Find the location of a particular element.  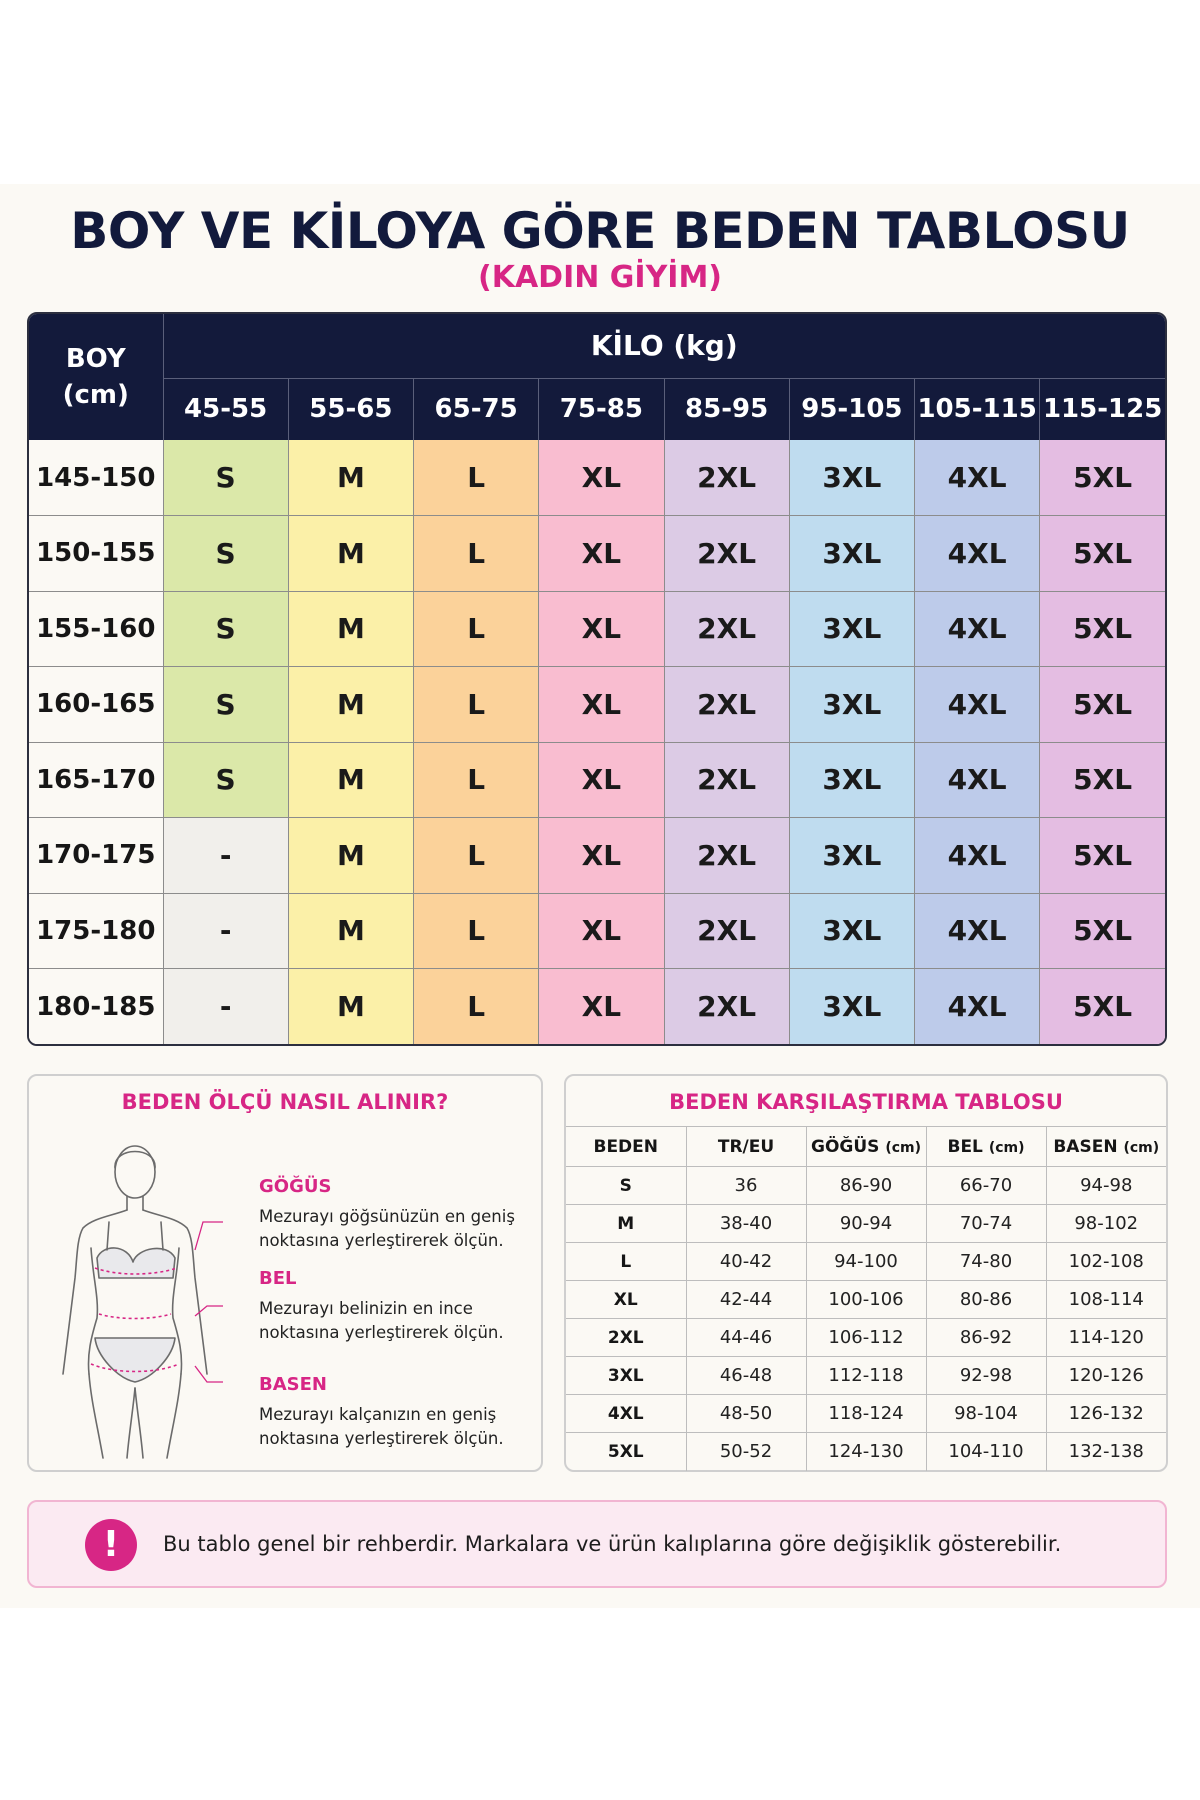

measure-text-line: noktasına yerleştirerek ölçün. is located at coordinates (381, 1240).